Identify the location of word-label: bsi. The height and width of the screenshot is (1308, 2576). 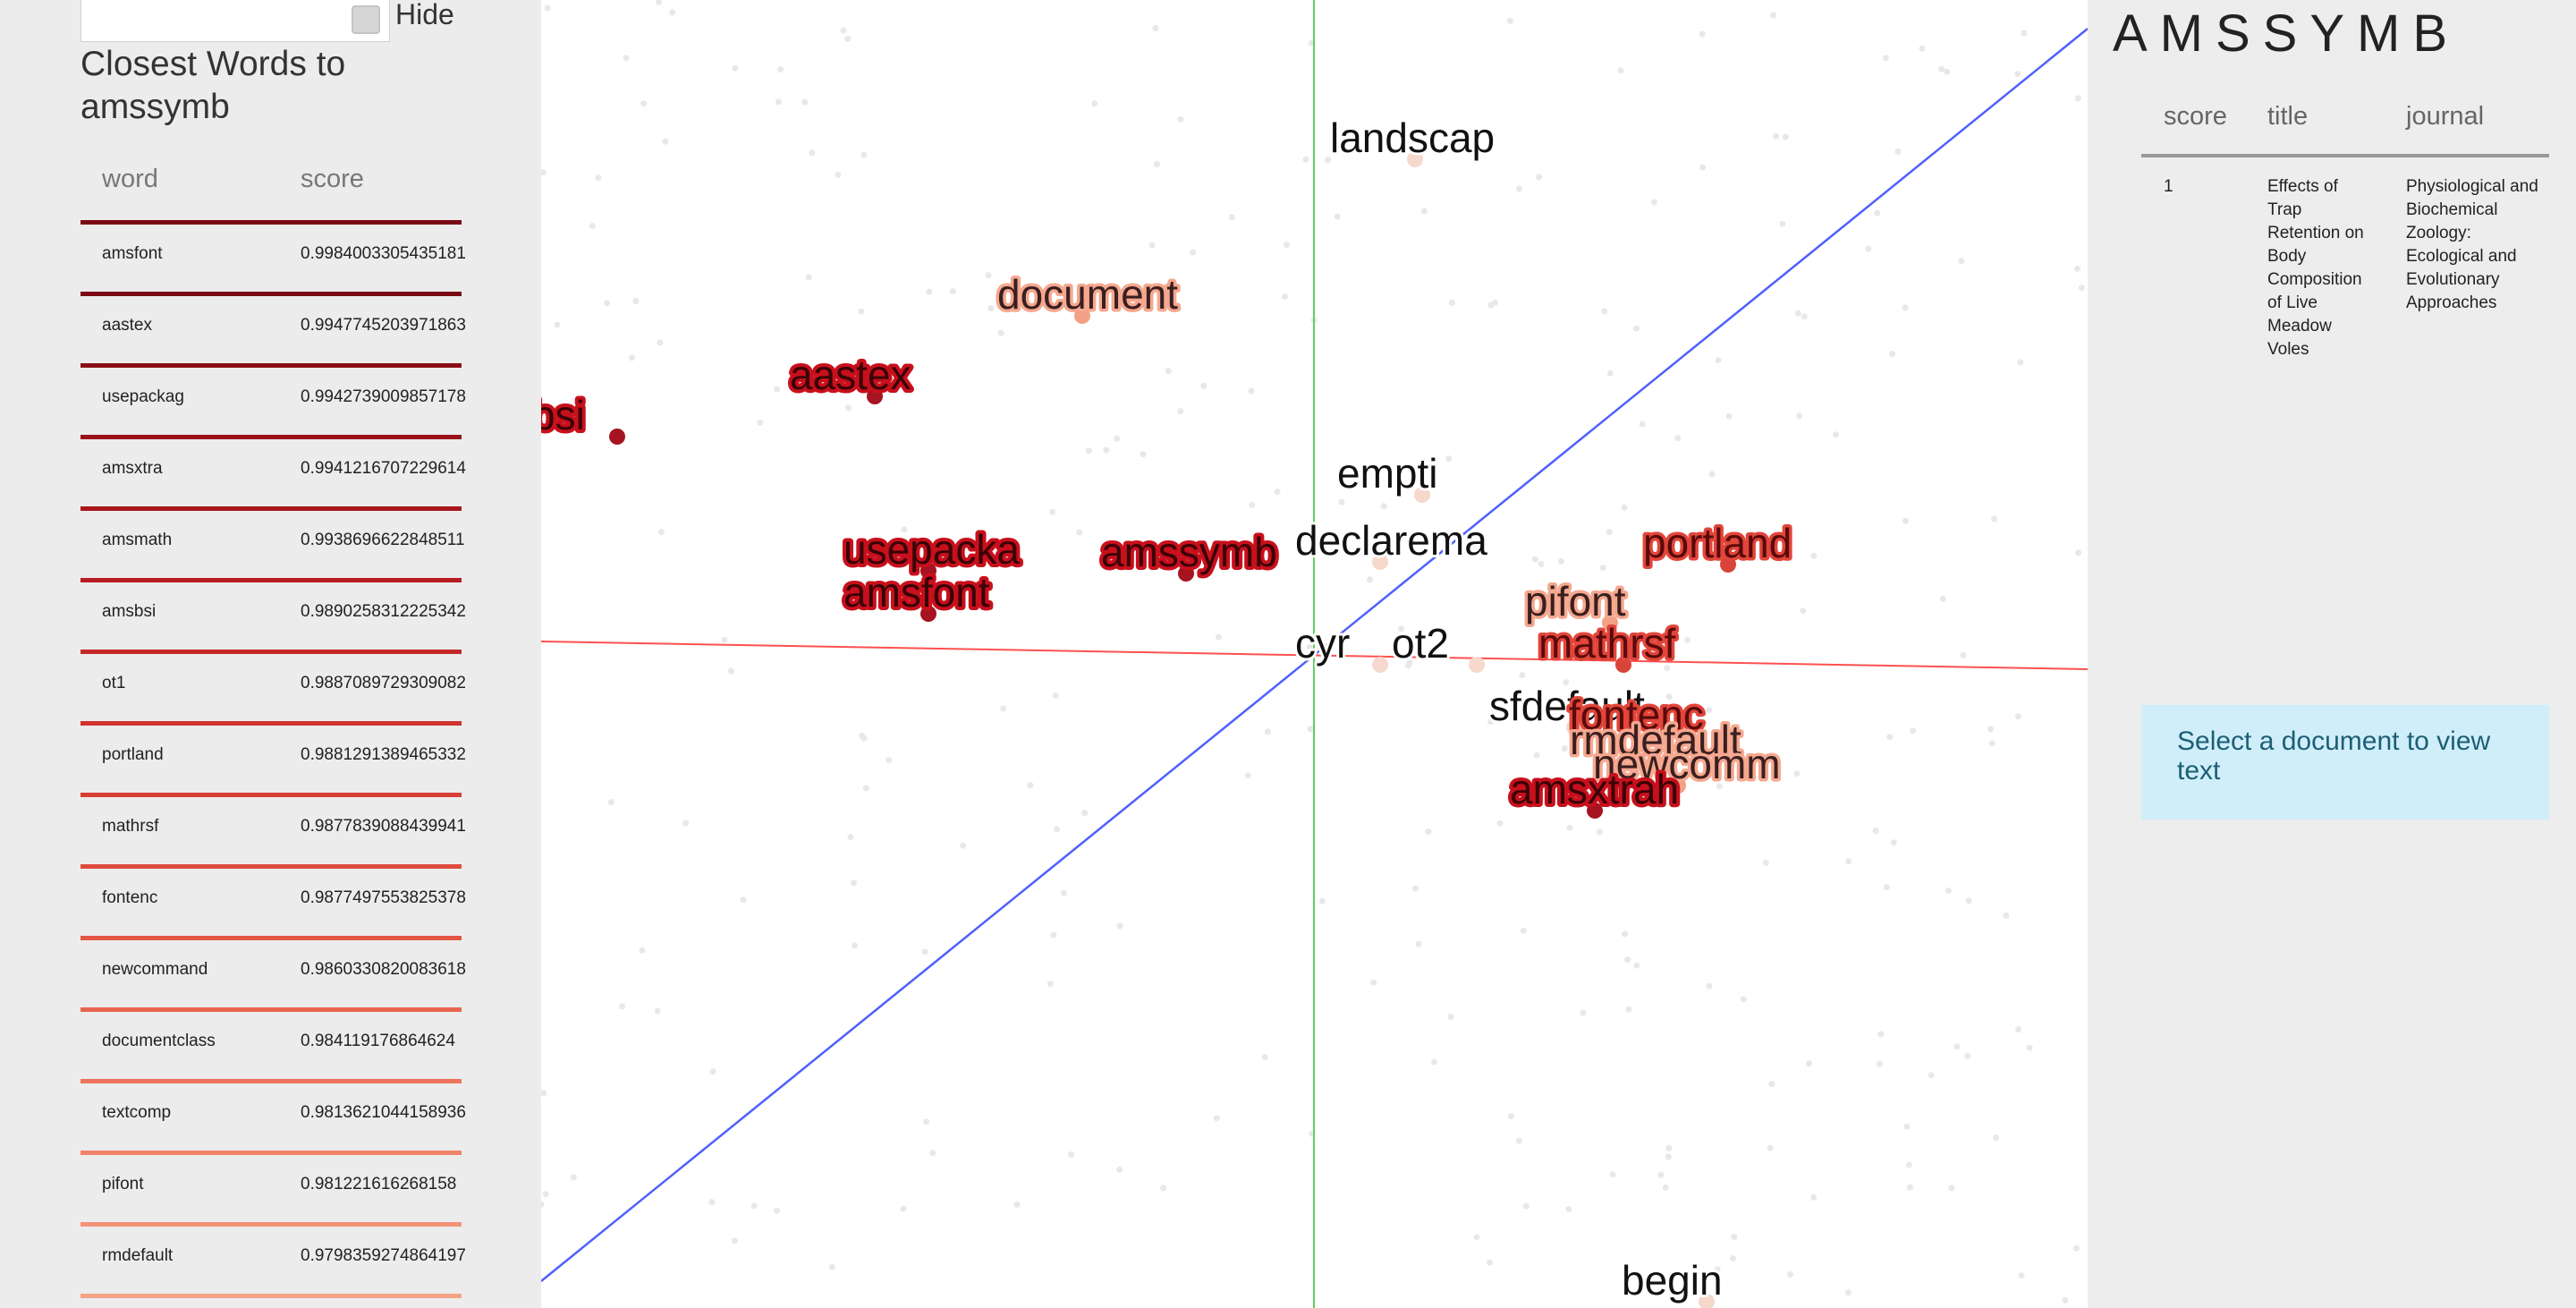
(565, 415).